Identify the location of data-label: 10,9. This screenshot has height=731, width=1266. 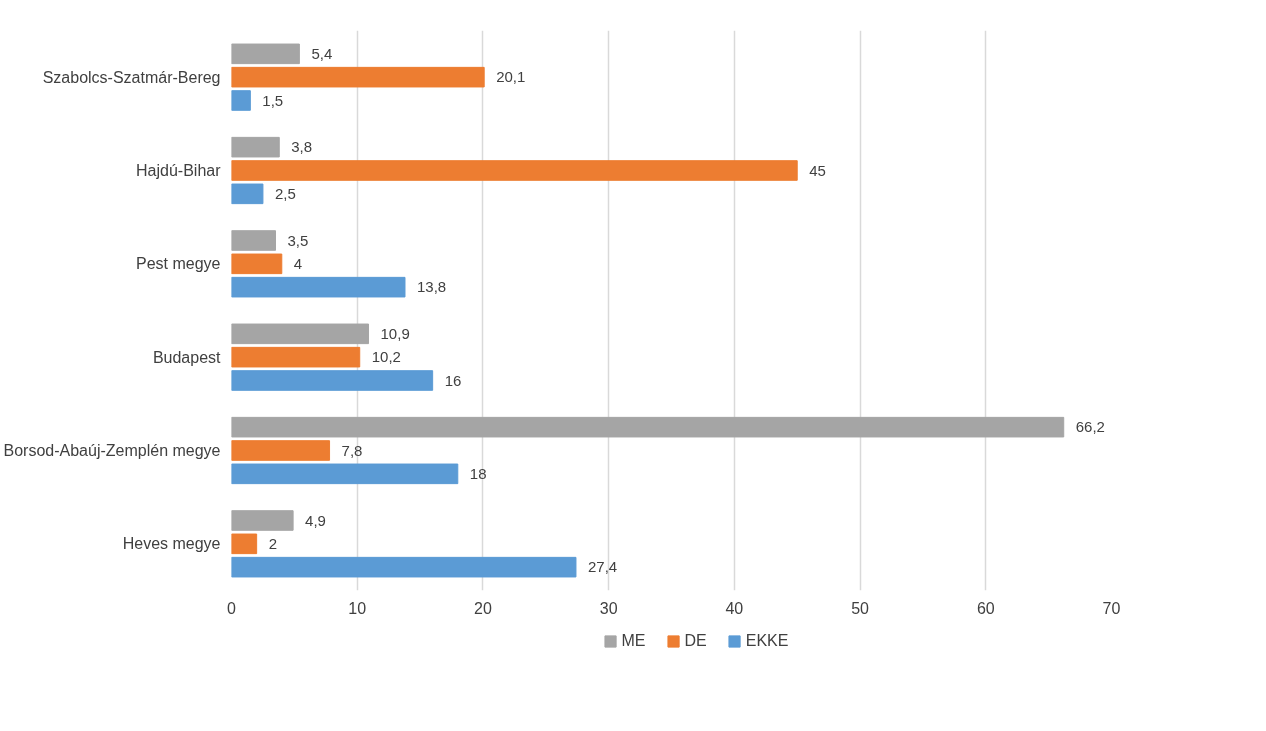
(395, 333).